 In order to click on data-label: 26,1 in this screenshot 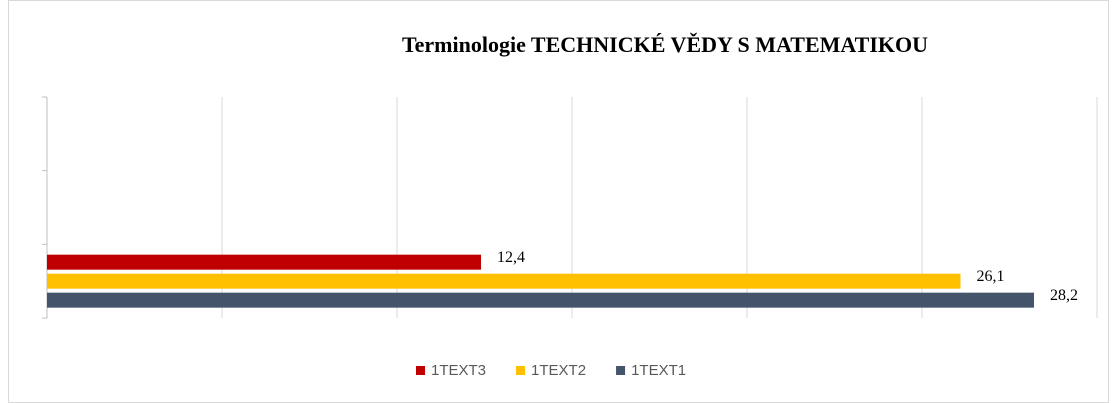, I will do `click(991, 276)`.